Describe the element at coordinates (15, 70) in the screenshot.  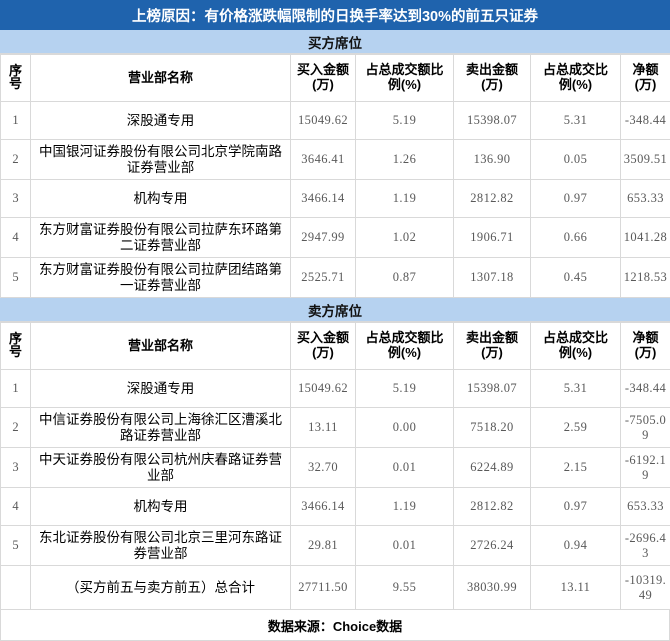
I see `column-header-index-char1: 序` at that location.